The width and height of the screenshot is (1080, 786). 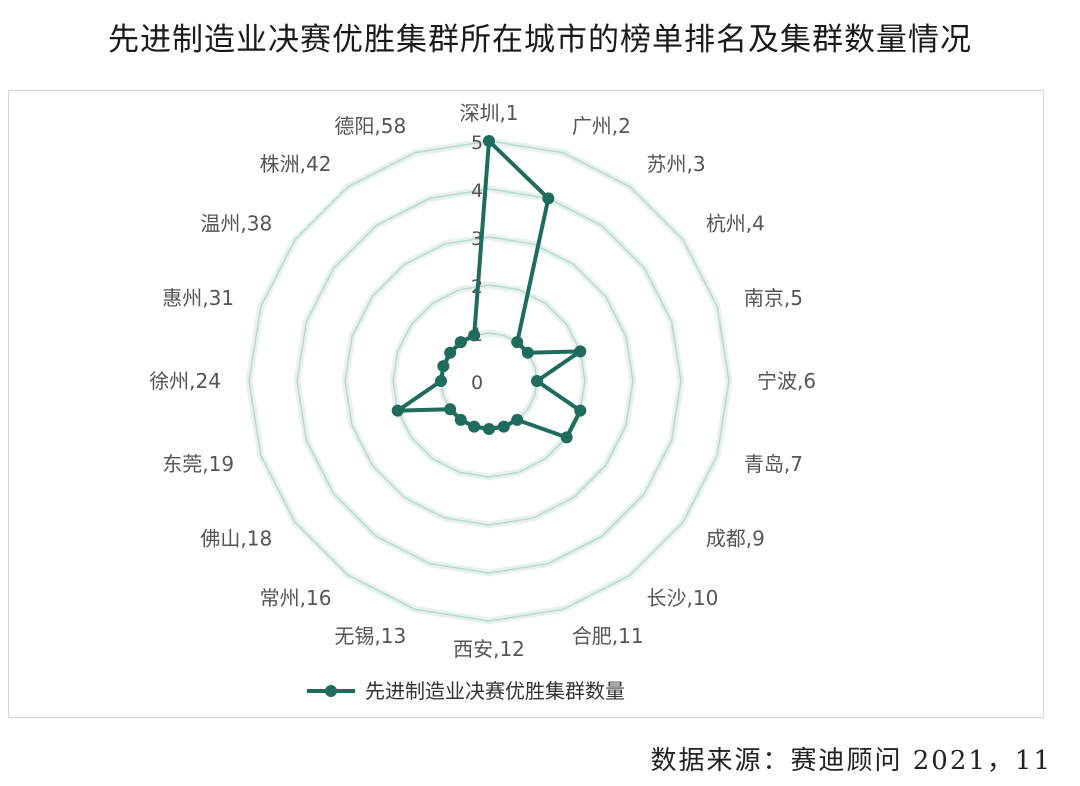 What do you see at coordinates (198, 298) in the screenshot?
I see `category-label: 惠州,31` at bounding box center [198, 298].